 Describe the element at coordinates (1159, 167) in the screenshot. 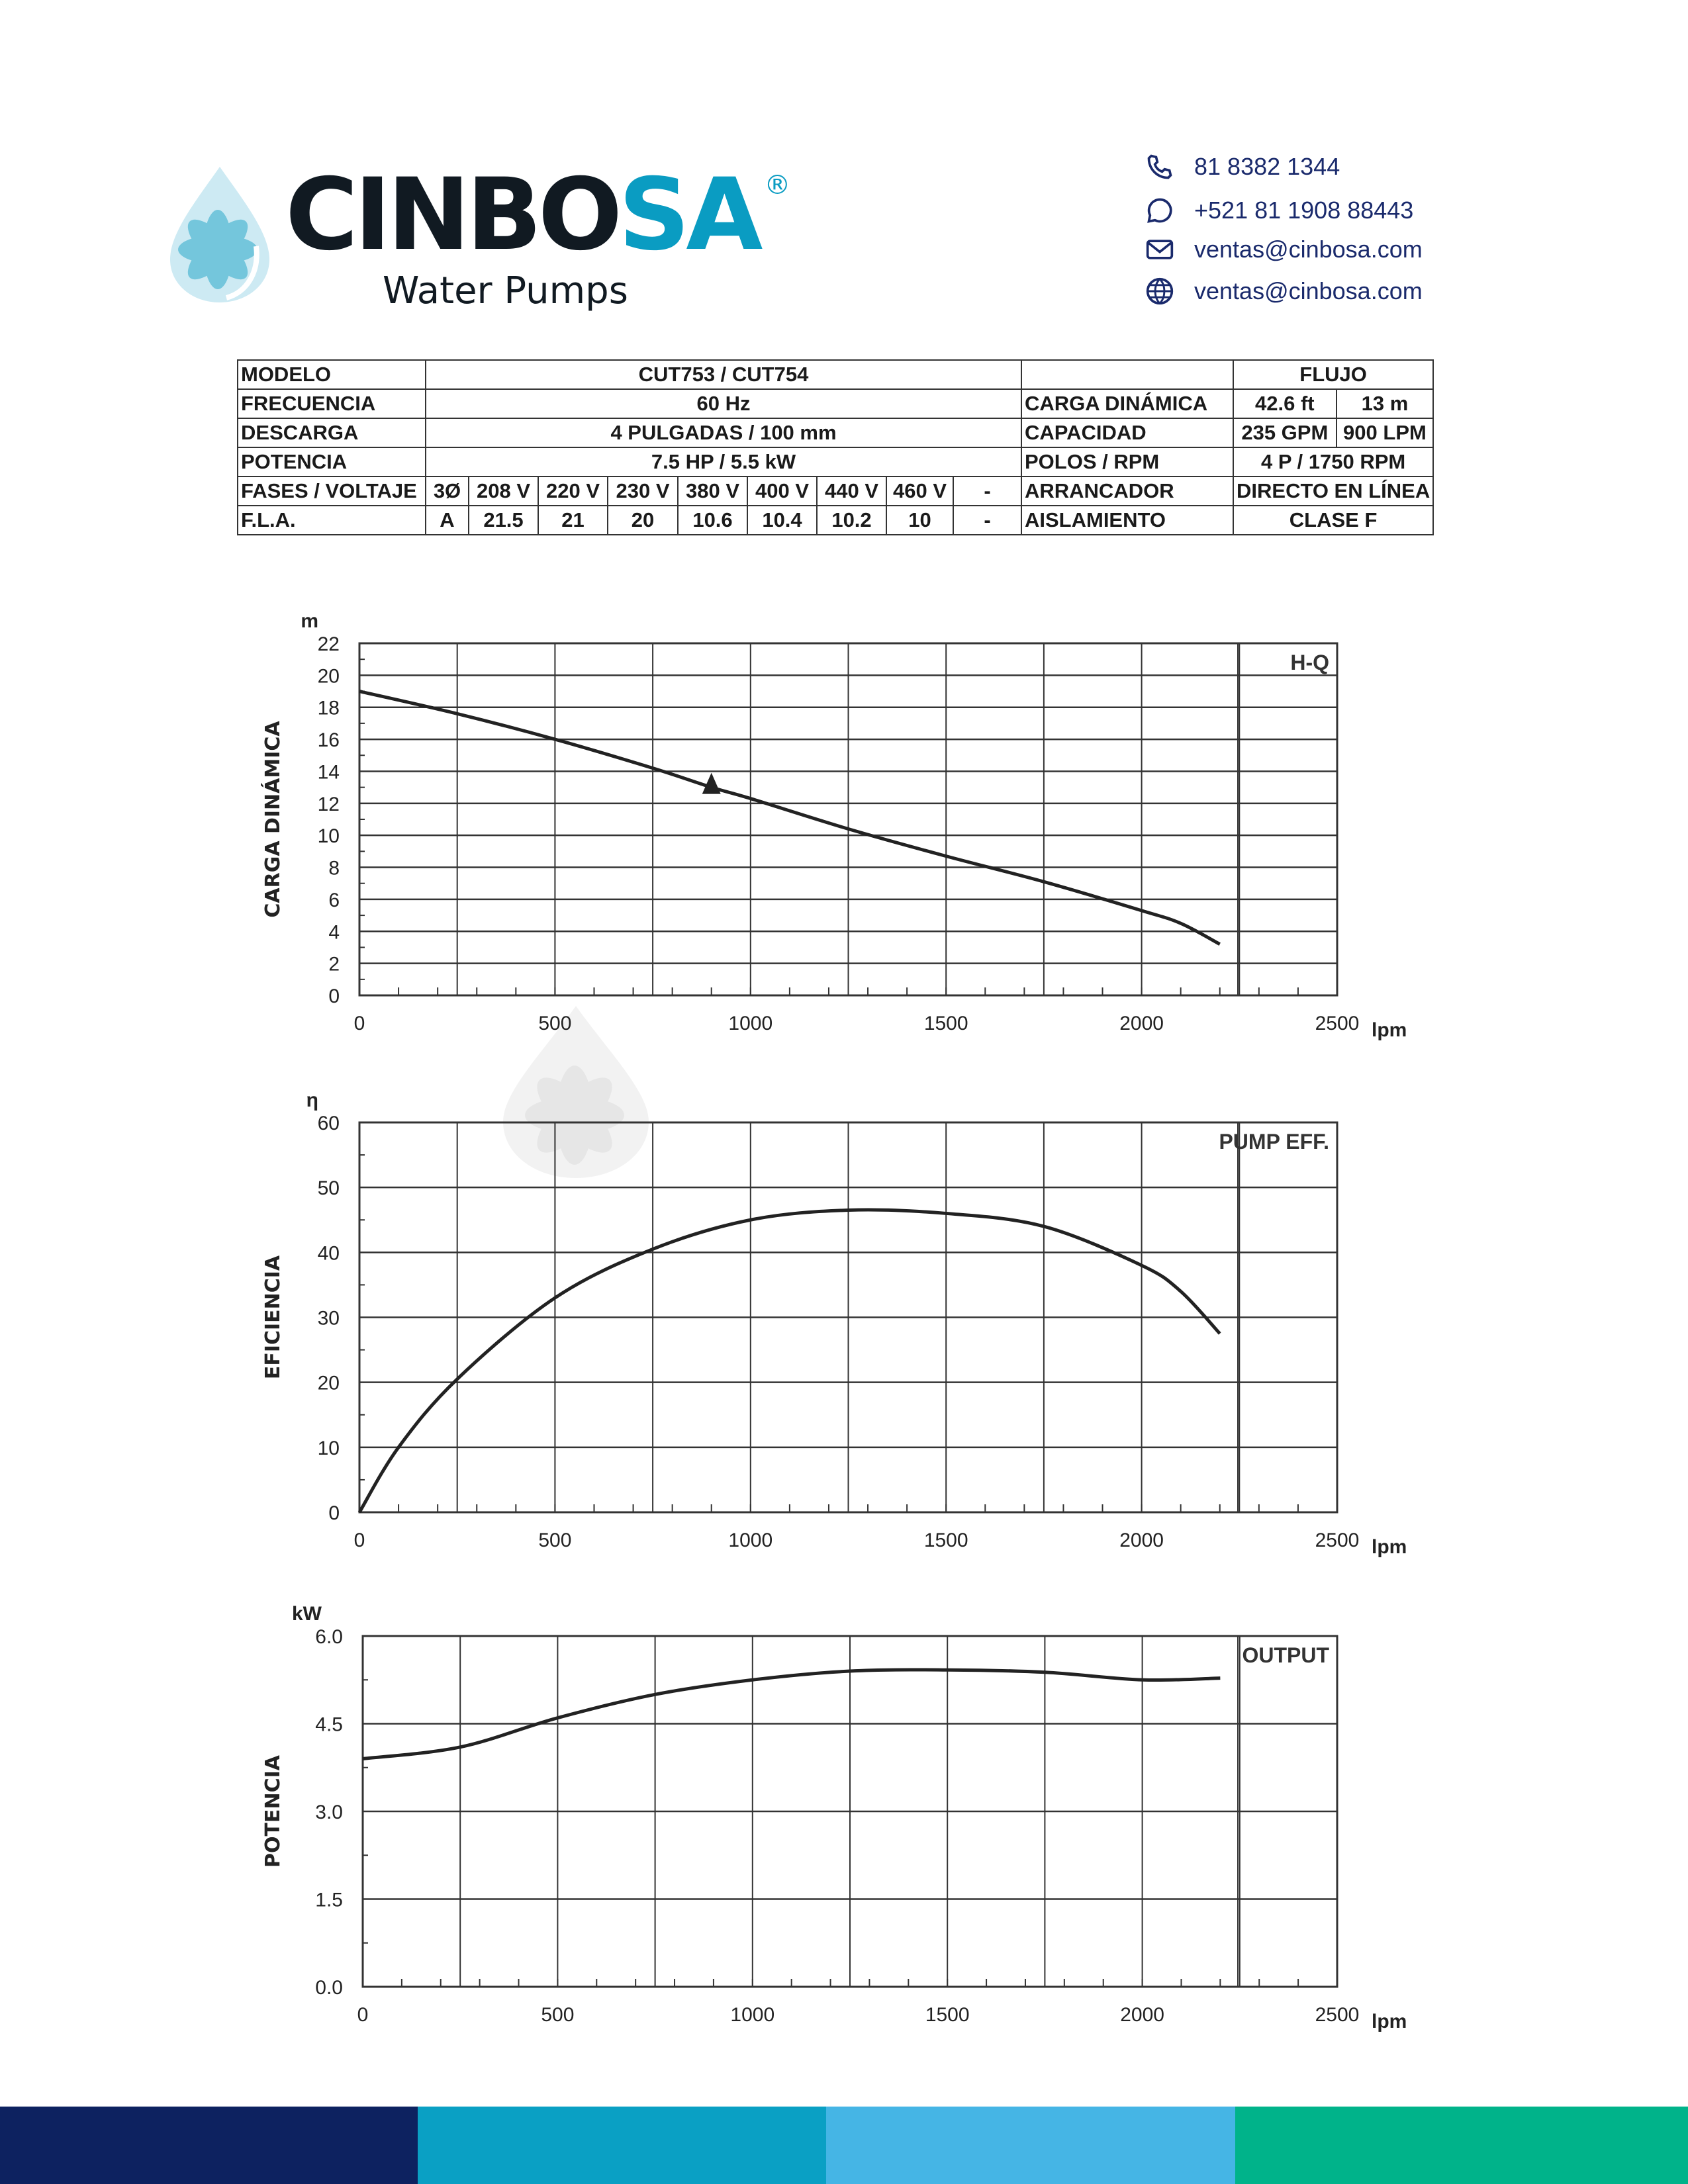

I see `phone-icon` at that location.